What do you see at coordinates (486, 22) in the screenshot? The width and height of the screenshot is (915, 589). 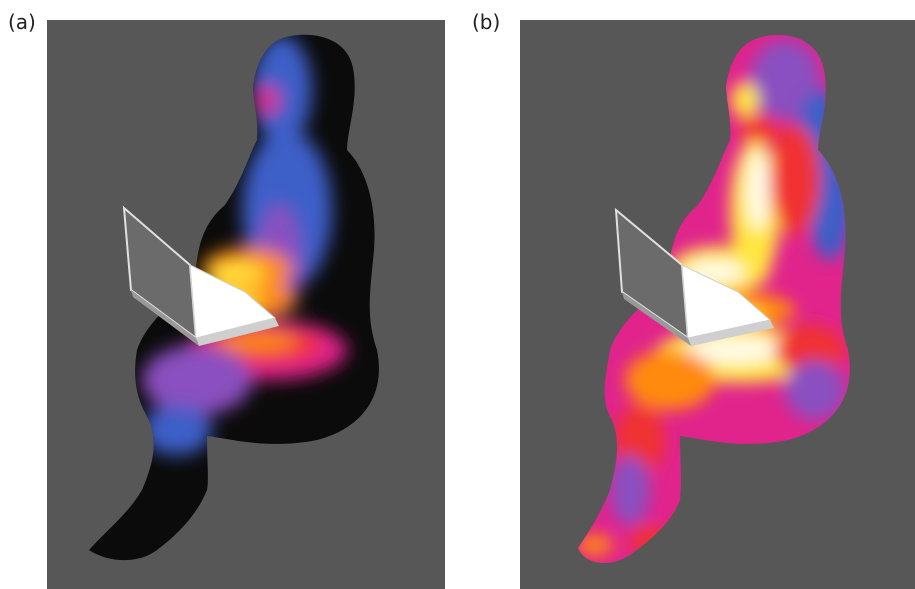 I see `panel-label-b: (b)` at bounding box center [486, 22].